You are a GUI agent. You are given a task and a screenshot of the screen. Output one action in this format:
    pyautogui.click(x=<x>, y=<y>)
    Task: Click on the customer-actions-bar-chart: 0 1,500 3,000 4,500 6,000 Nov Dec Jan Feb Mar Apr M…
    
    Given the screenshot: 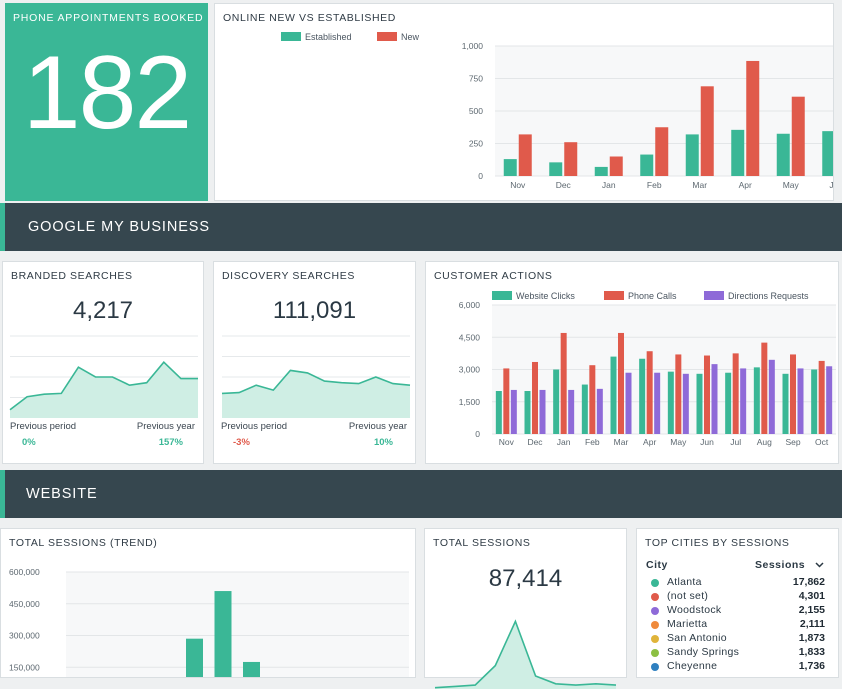 What is the action you would take?
    pyautogui.click(x=647, y=369)
    